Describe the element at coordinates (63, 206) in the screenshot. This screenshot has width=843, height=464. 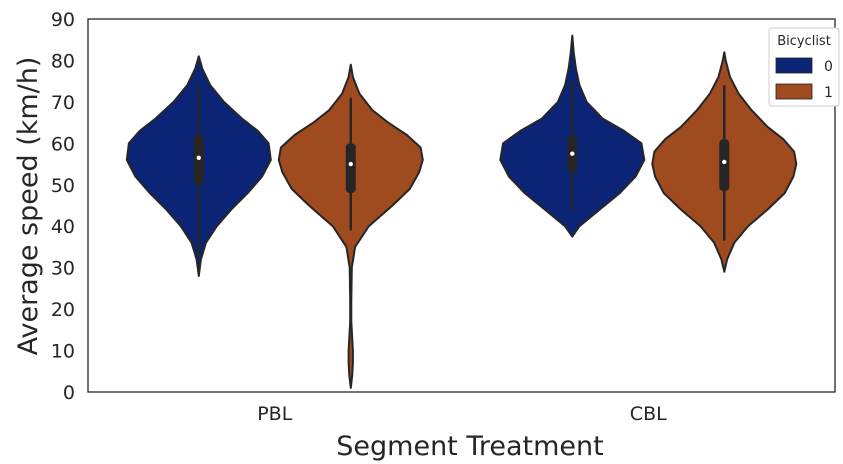
I see `y-tick-labels: 0 10 20 30 40 50 60 70 80 90` at that location.